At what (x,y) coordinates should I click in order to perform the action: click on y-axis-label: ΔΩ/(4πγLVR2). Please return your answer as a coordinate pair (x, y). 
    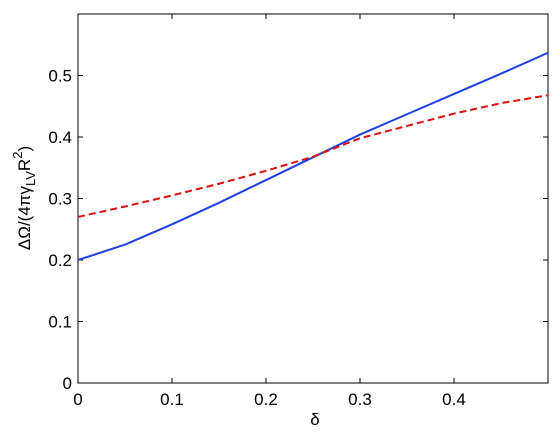
    Looking at the image, I should click on (24, 198).